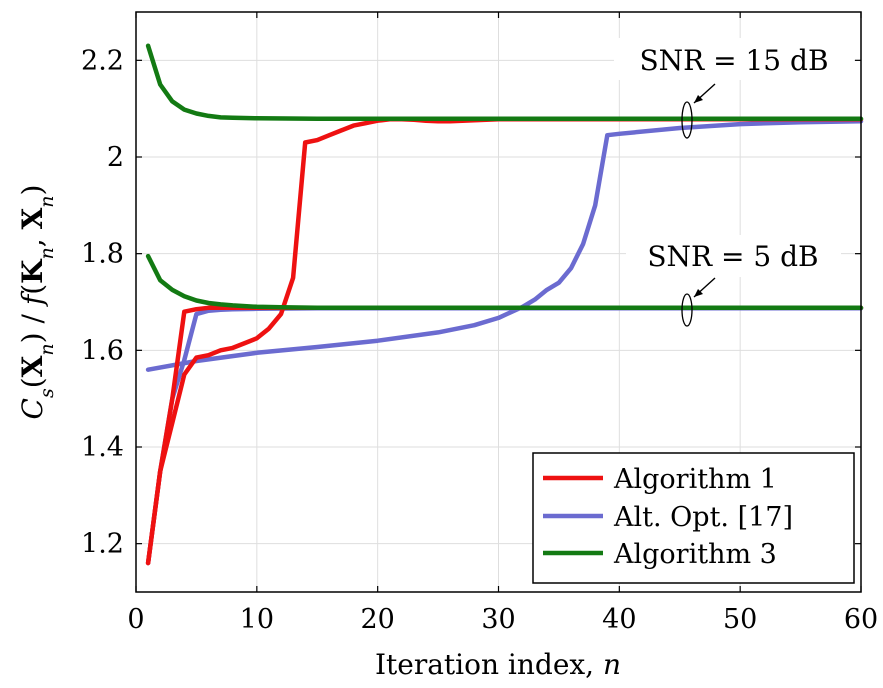 The image size is (883, 688). I want to click on annotation-15db-marker, so click(687, 120).